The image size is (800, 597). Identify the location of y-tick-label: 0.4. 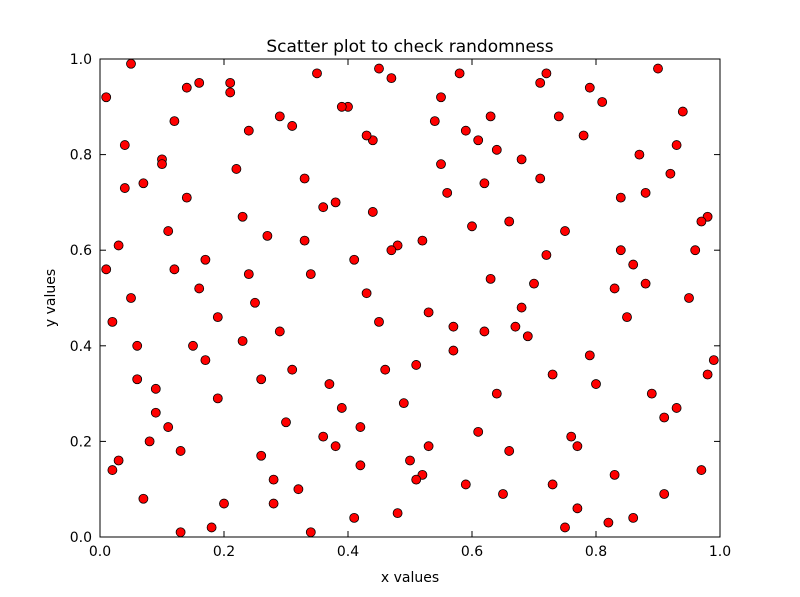
(81, 347).